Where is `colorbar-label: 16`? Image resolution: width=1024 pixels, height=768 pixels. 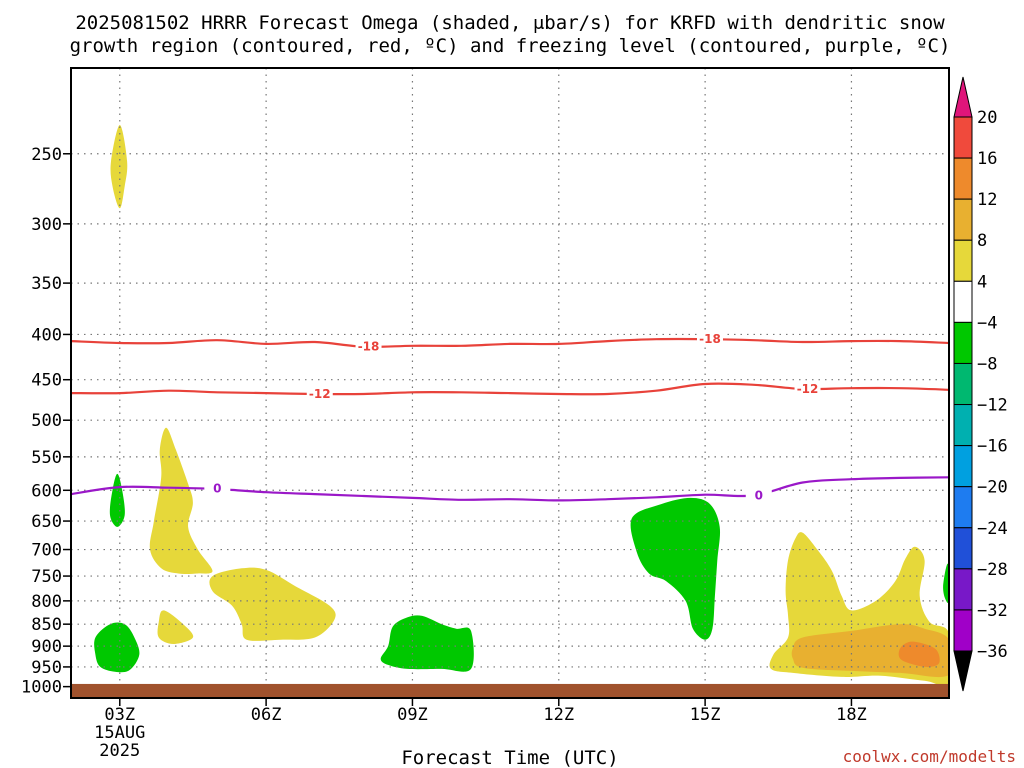
colorbar-label: 16 is located at coordinates (987, 159).